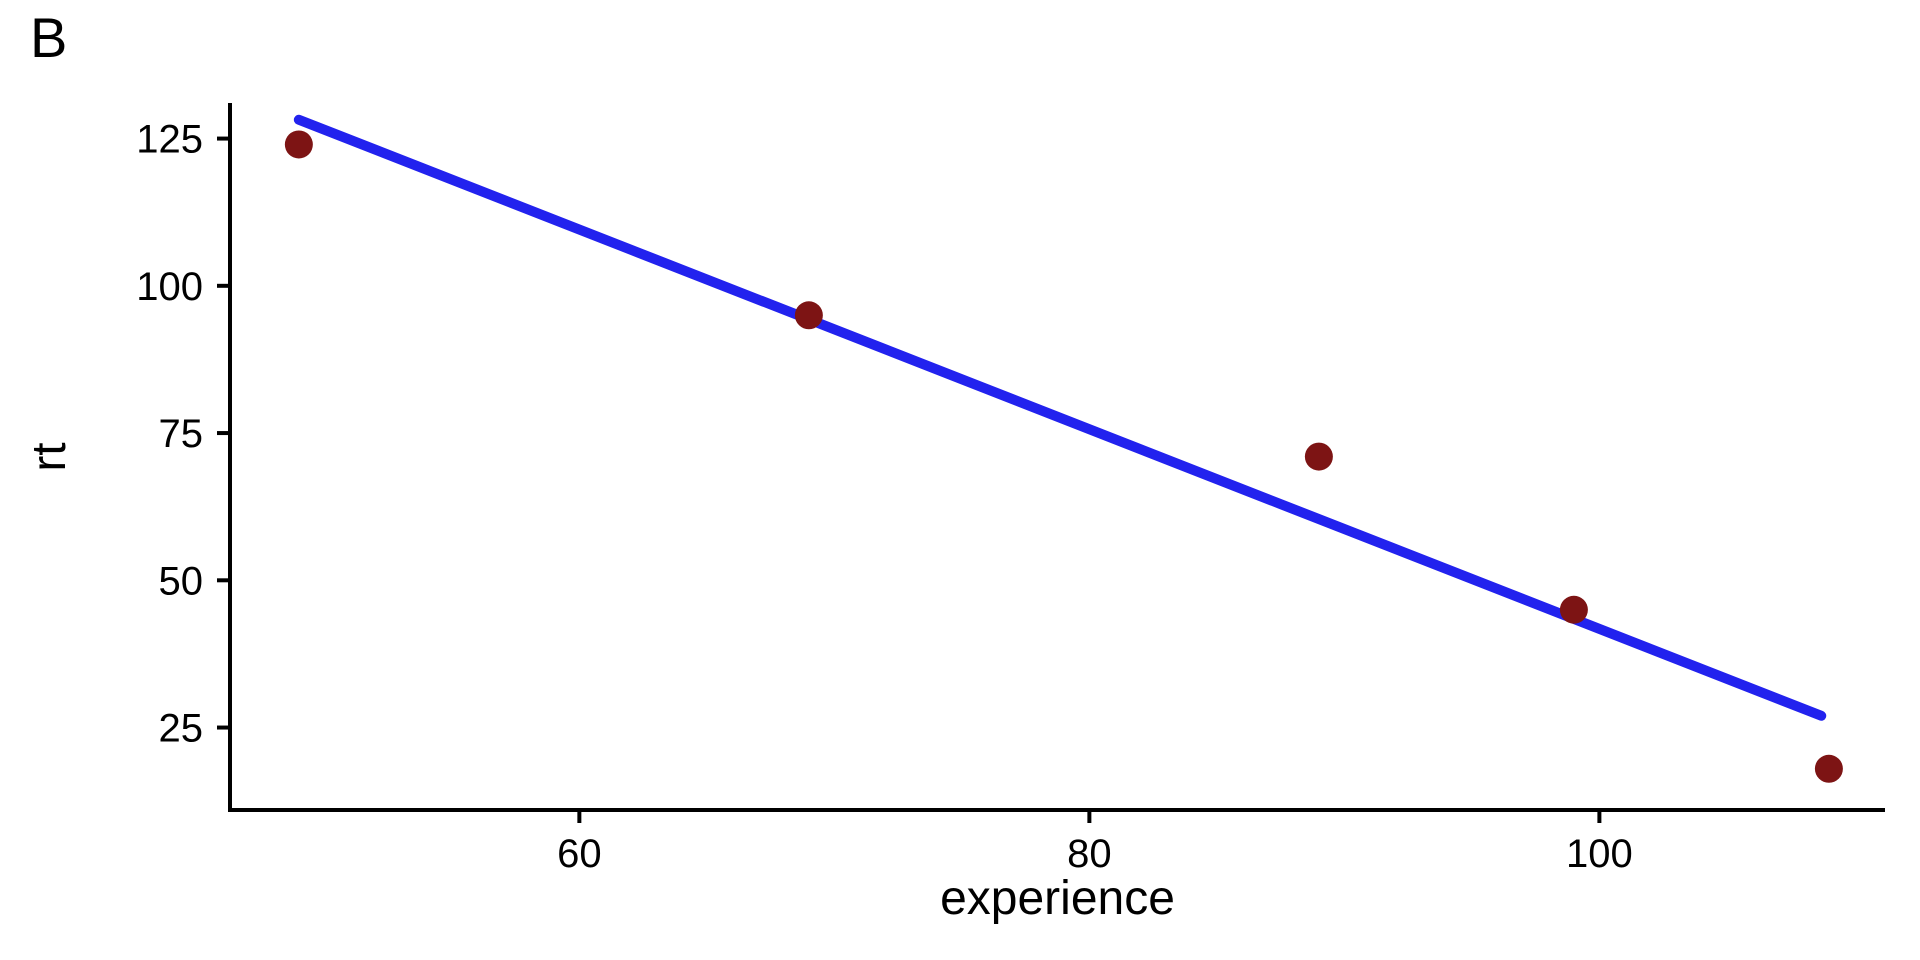  Describe the element at coordinates (1599, 854) in the screenshot. I see `x-tick-label: 100` at that location.